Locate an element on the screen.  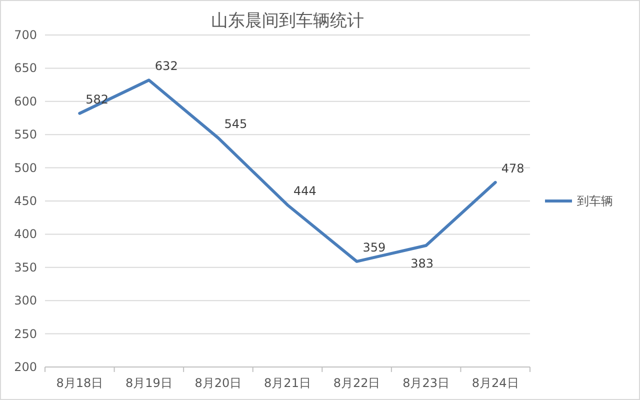
data-label: 582 is located at coordinates (97, 99).